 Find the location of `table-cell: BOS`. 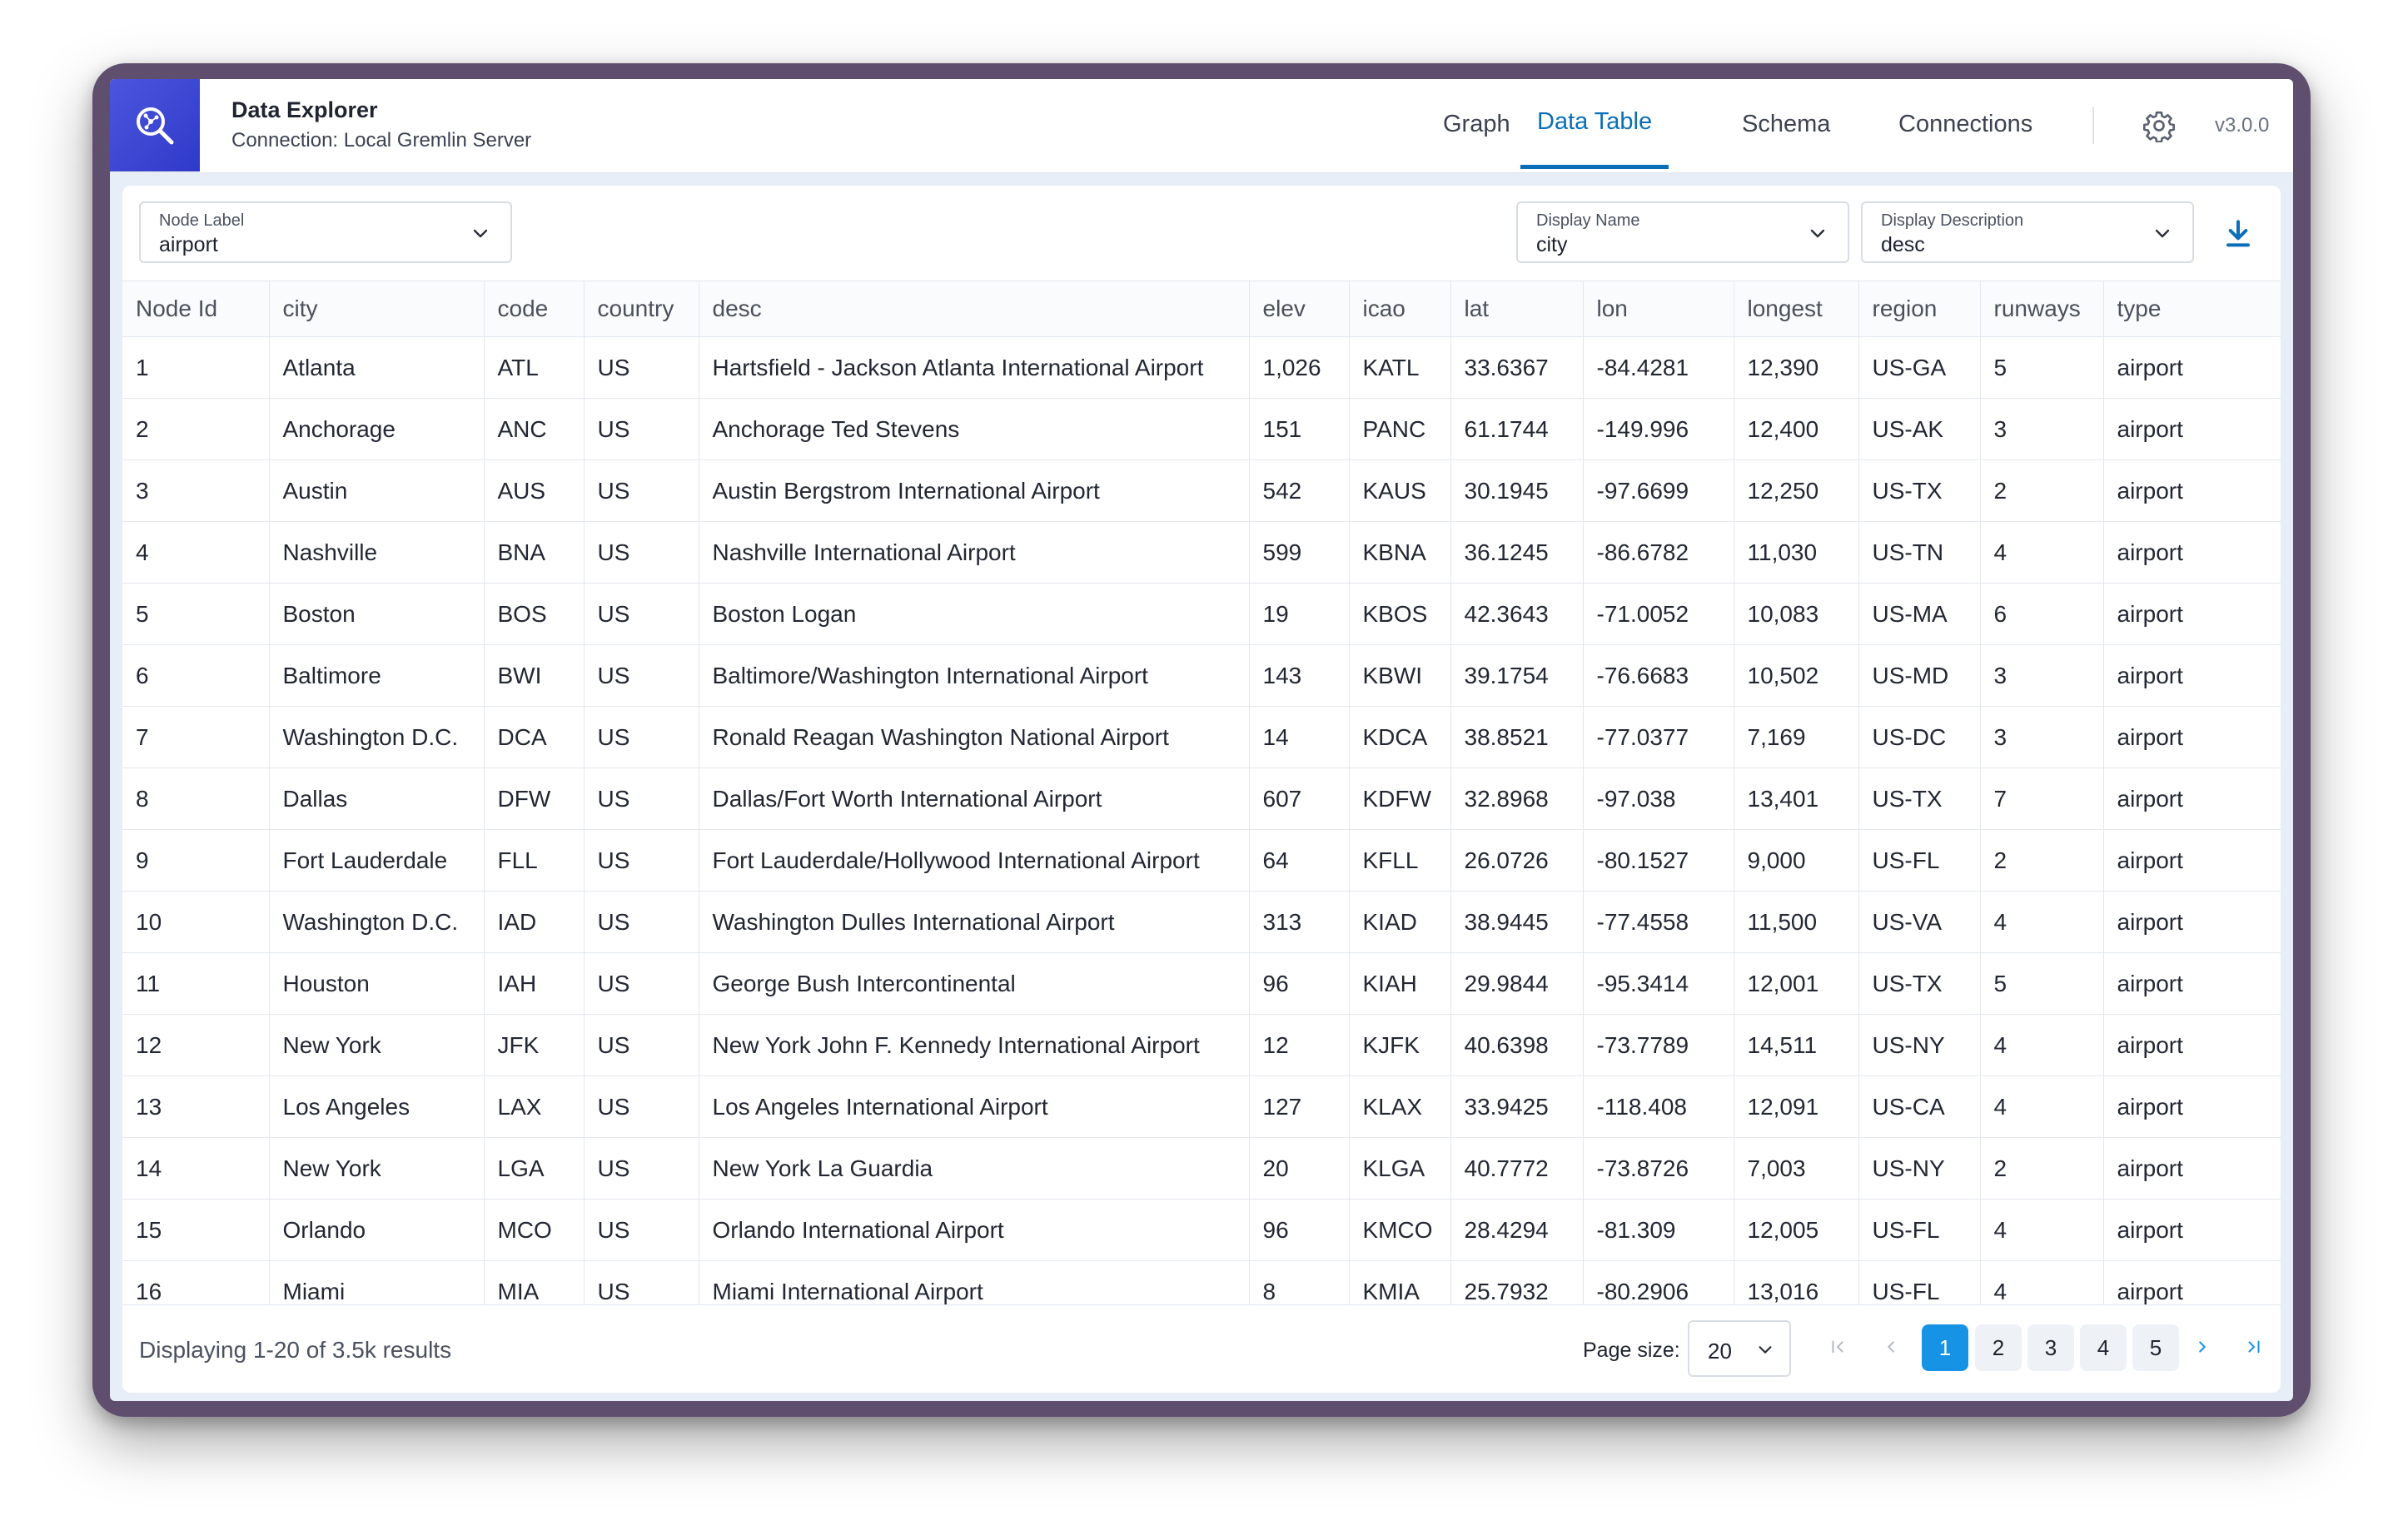

table-cell: BOS is located at coordinates (534, 614).